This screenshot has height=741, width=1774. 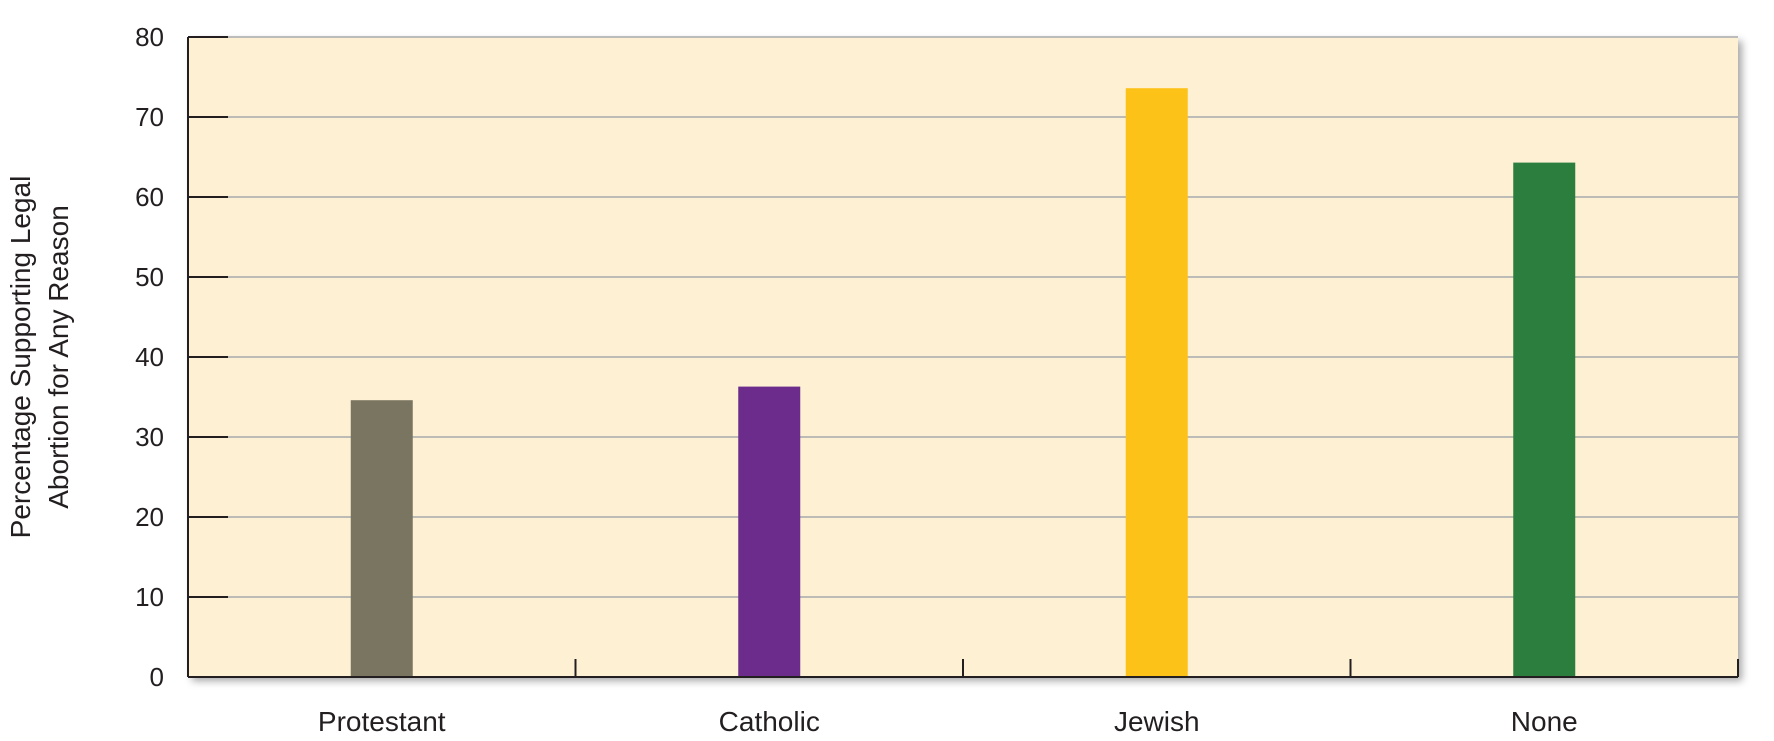 What do you see at coordinates (20, 357) in the screenshot?
I see `y-axis-title-line1: Percentage Supporting Legal` at bounding box center [20, 357].